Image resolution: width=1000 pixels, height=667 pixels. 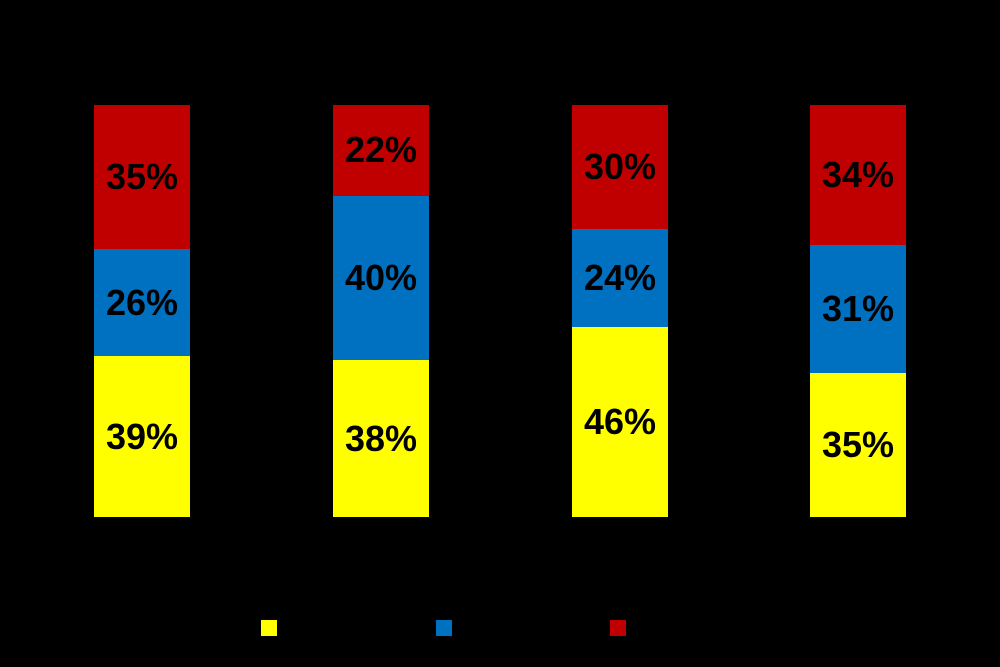 I want to click on legend-swatch-blue, so click(x=444, y=628).